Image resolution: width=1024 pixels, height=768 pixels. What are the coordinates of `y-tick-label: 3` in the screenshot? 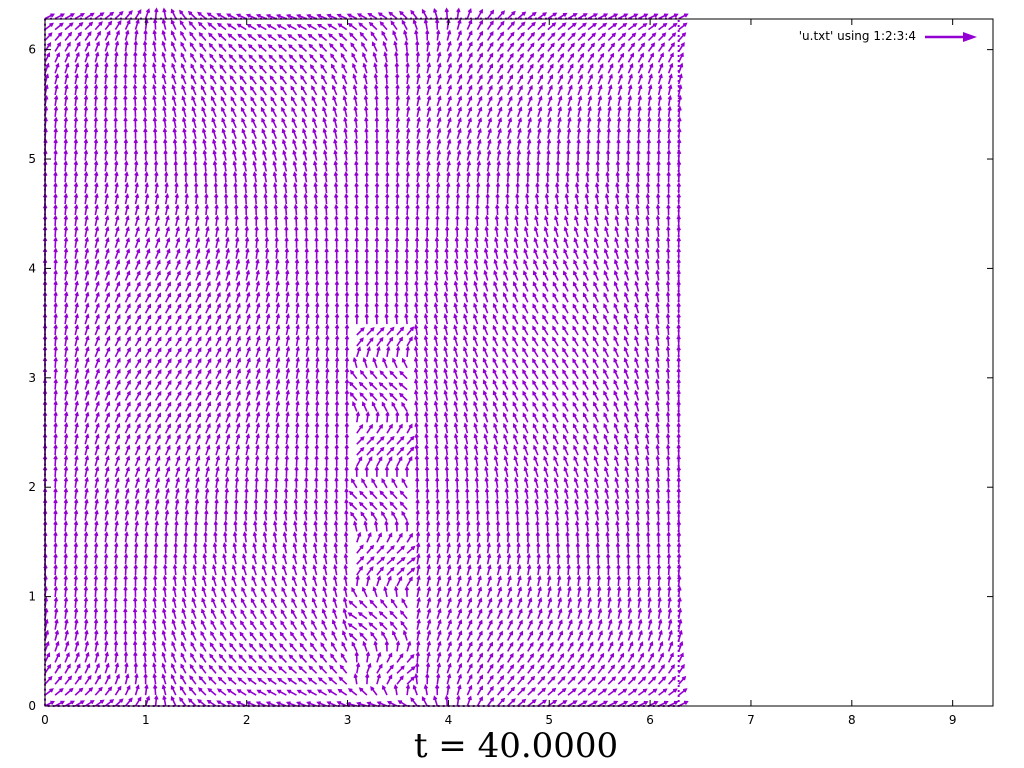 It's located at (32, 378).